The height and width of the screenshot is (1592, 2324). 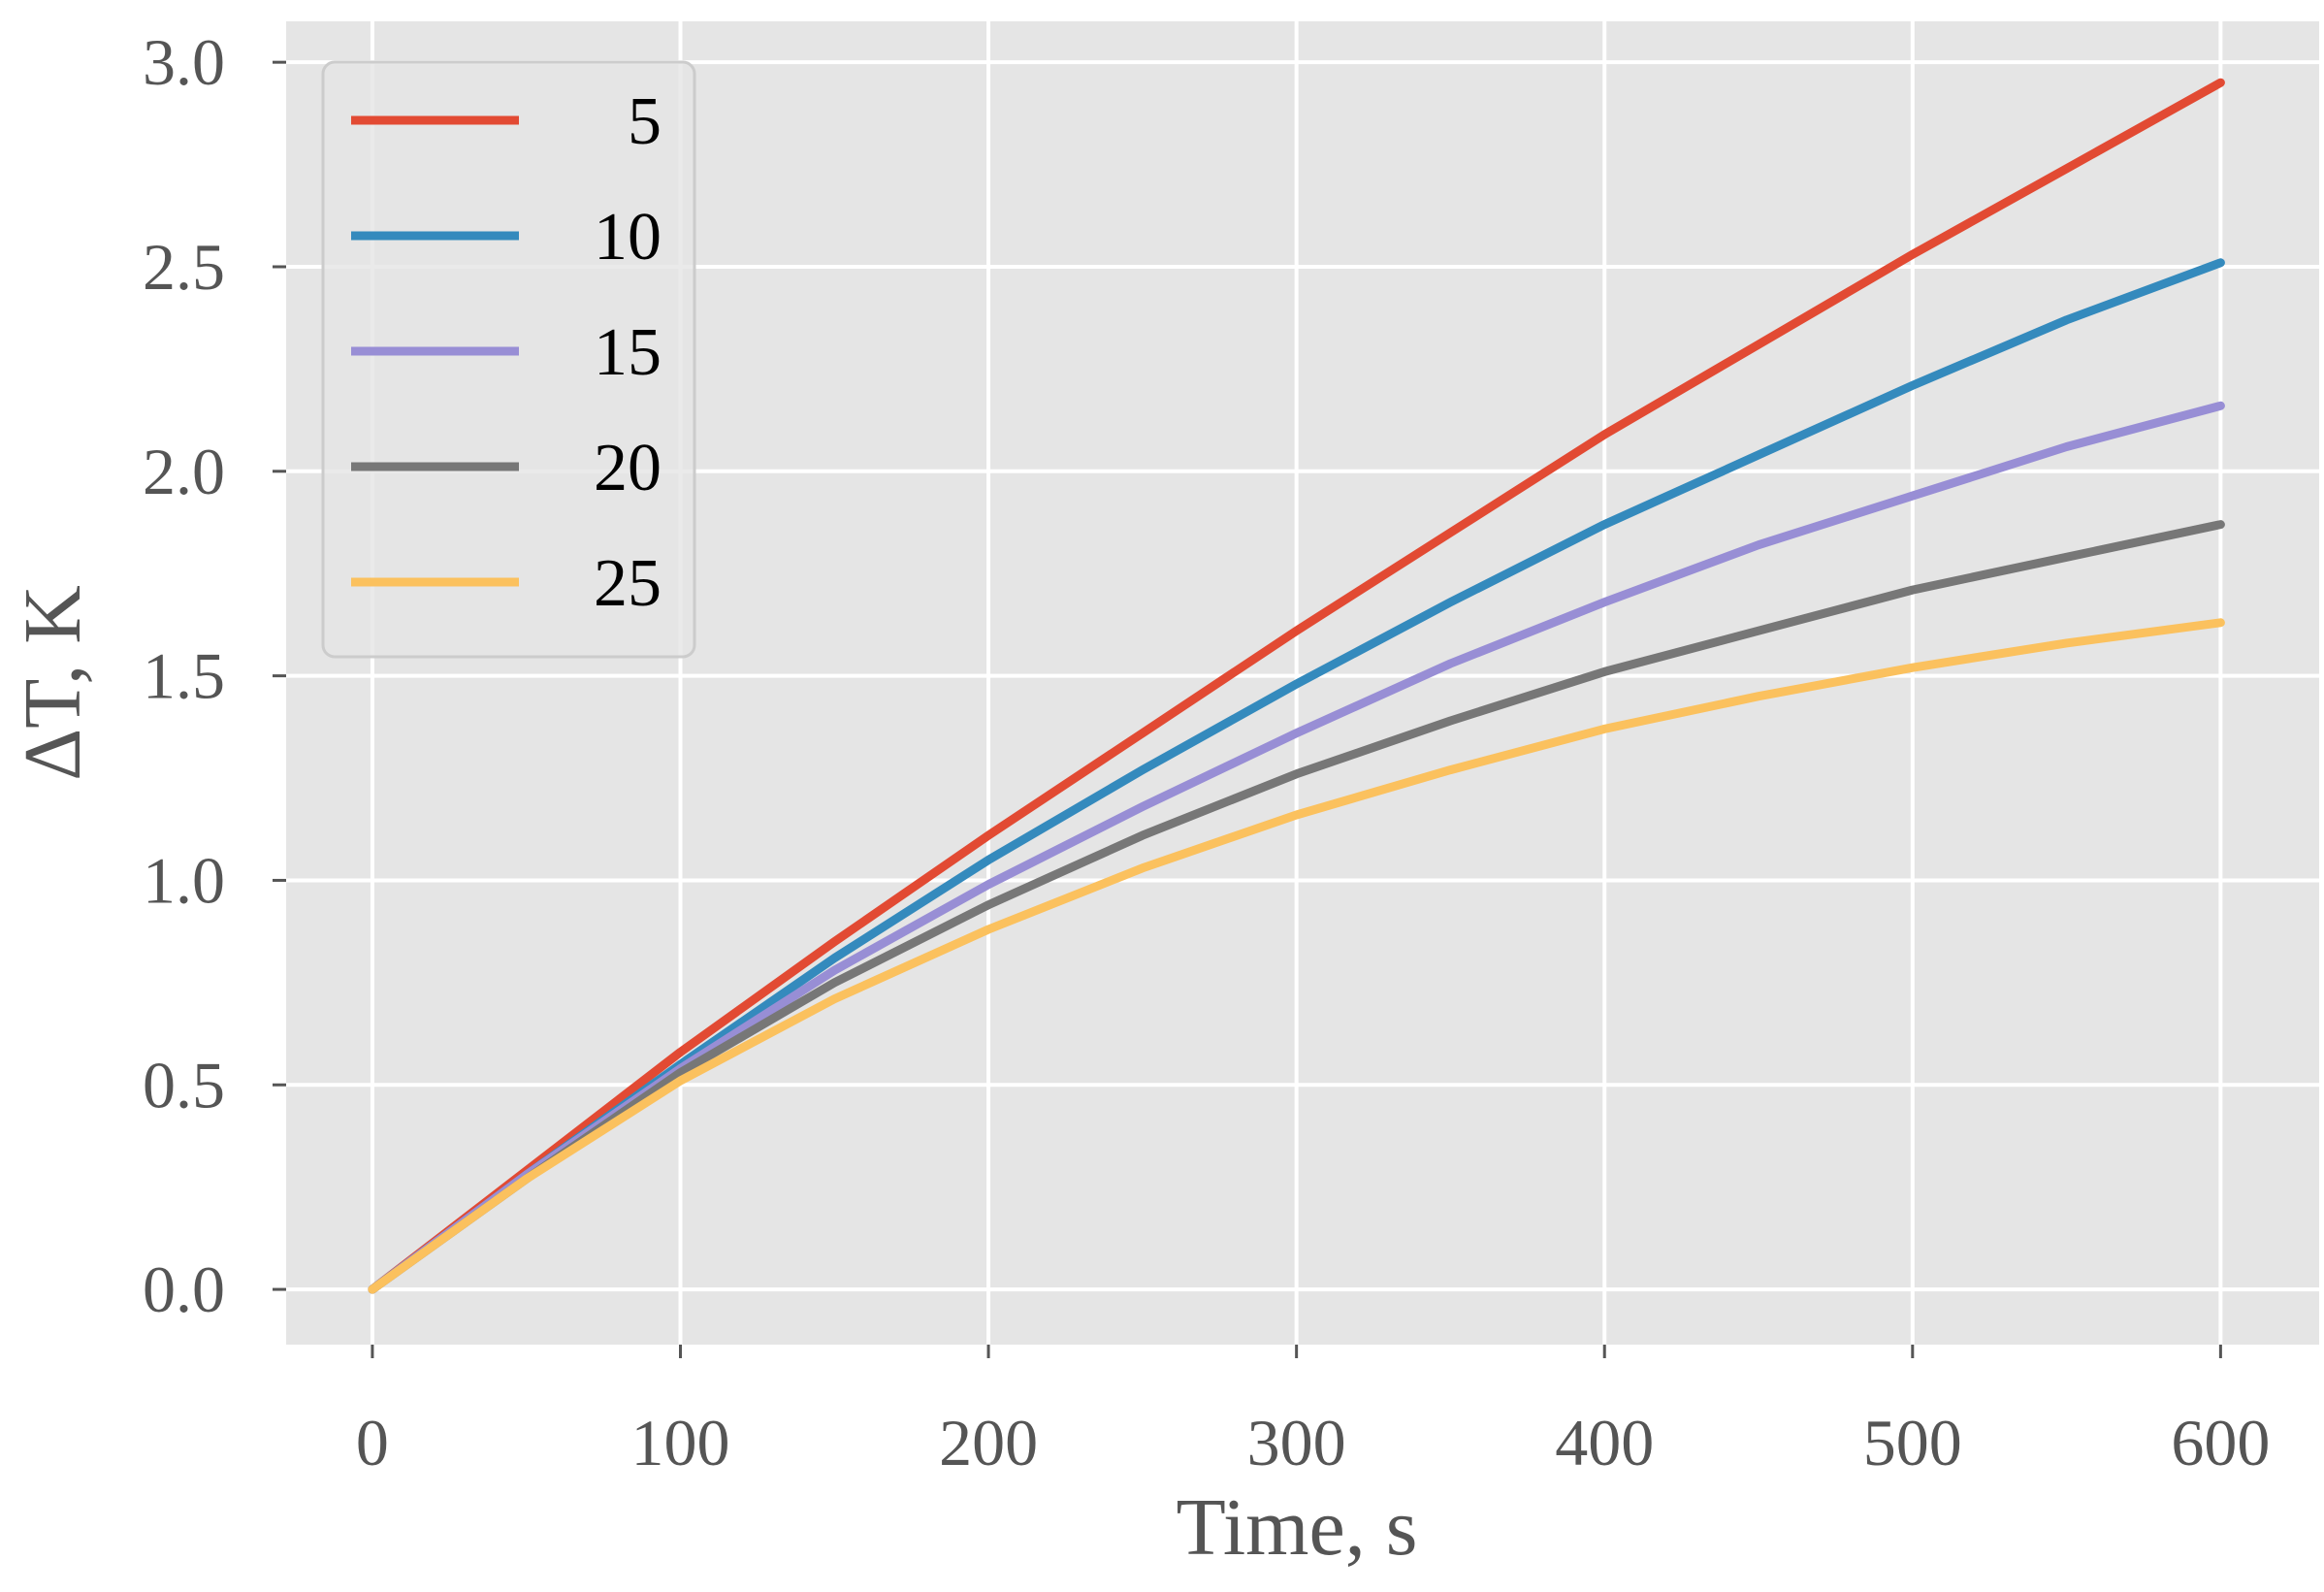 What do you see at coordinates (2220, 1442) in the screenshot?
I see `x-tick-label: 600` at bounding box center [2220, 1442].